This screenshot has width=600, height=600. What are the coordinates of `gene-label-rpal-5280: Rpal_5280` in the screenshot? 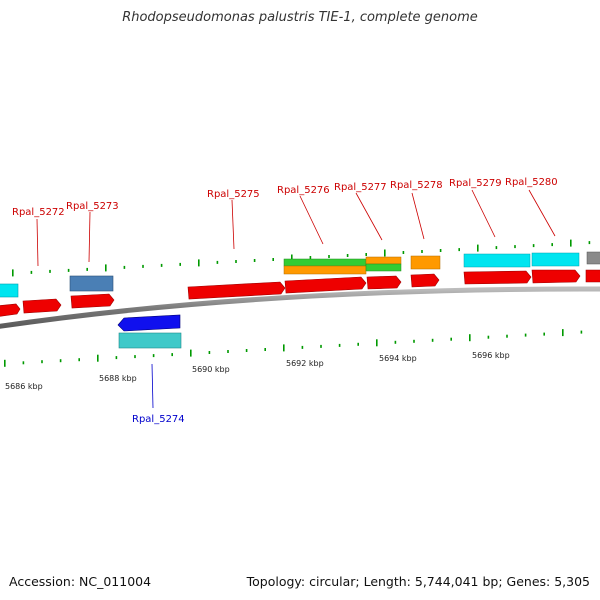 It's located at (531, 182).